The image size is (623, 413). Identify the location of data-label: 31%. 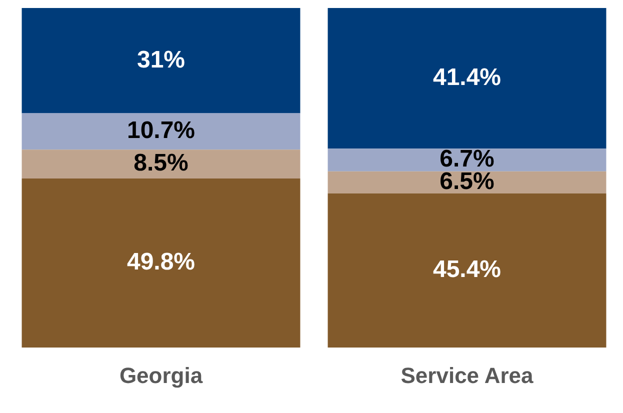
(161, 60).